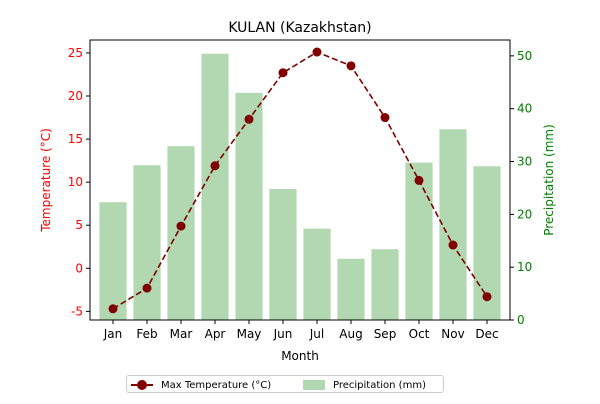 The width and height of the screenshot is (600, 404). What do you see at coordinates (181, 334) in the screenshot?
I see `x-tick-label: Mar` at bounding box center [181, 334].